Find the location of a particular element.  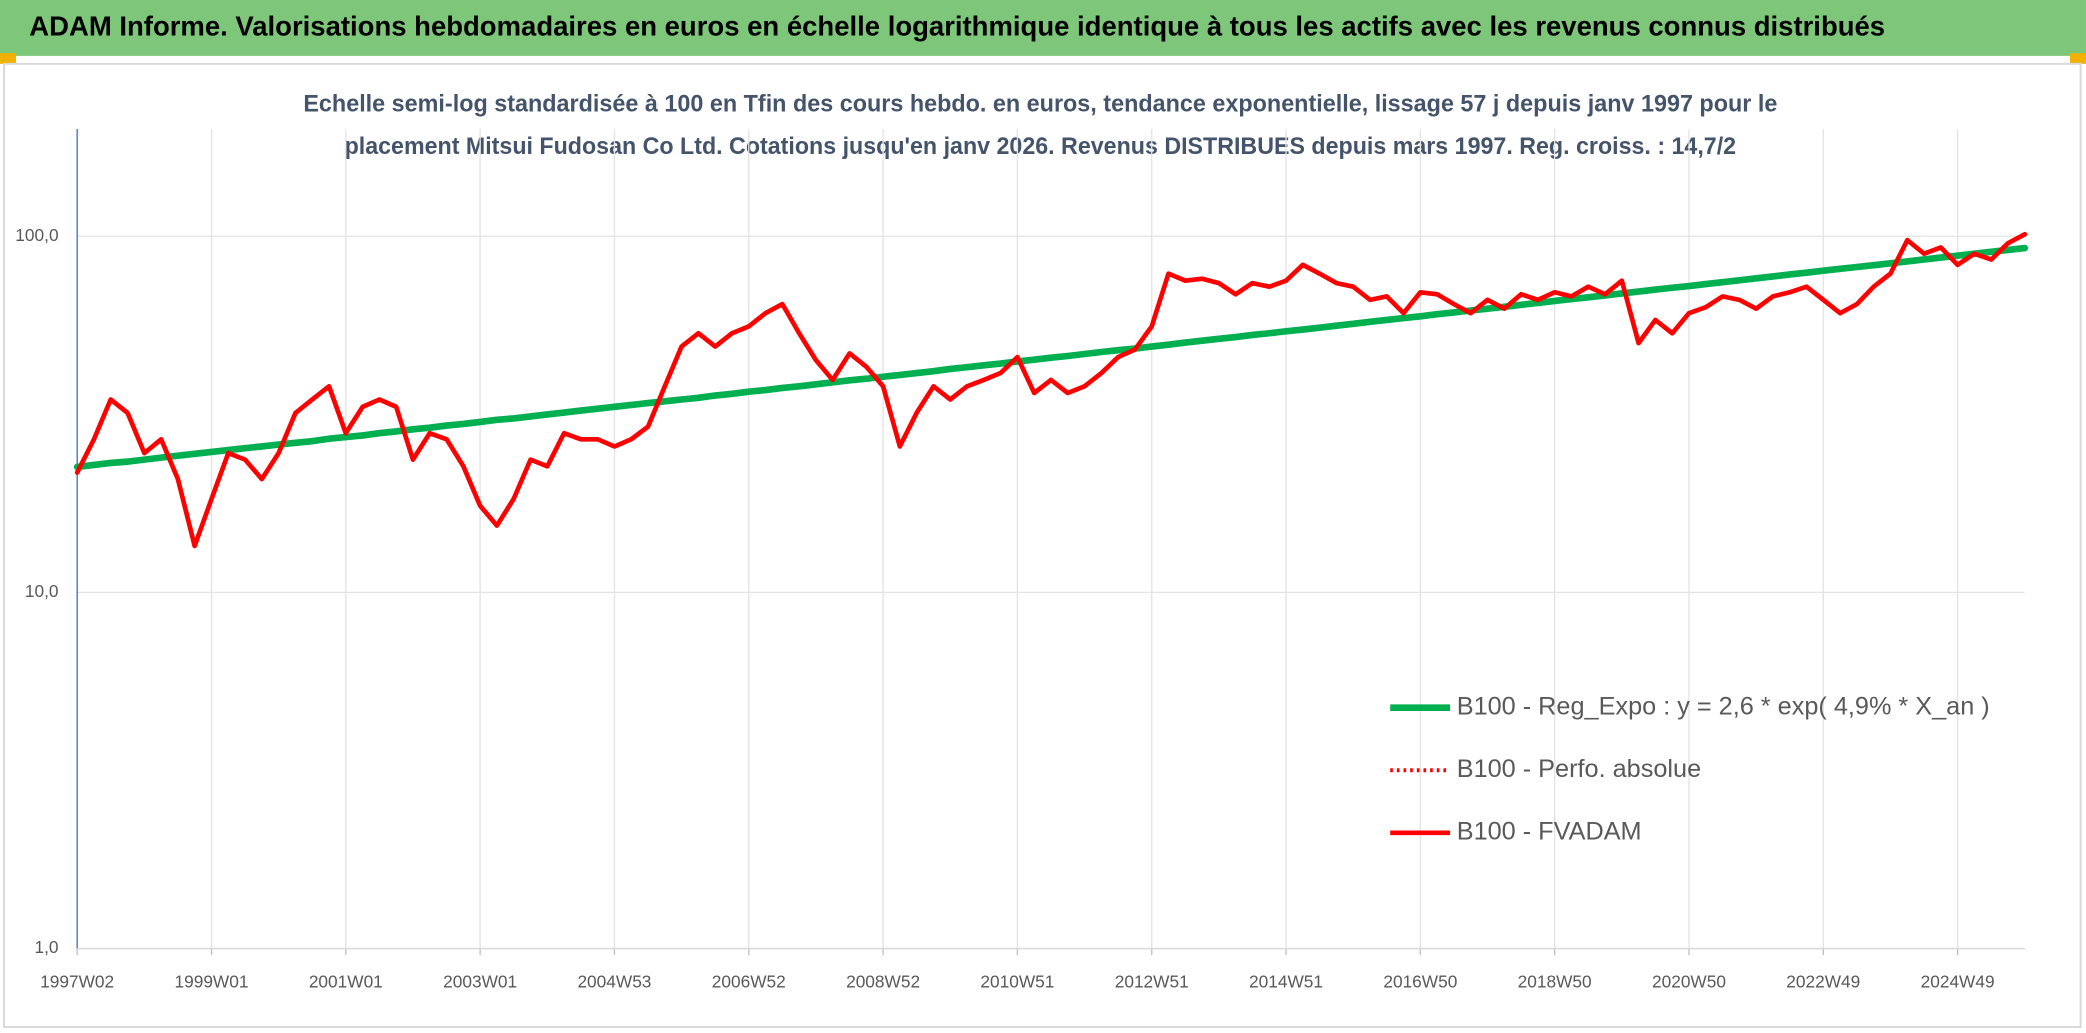

x-tick-label: 2014W51 is located at coordinates (1286, 982).